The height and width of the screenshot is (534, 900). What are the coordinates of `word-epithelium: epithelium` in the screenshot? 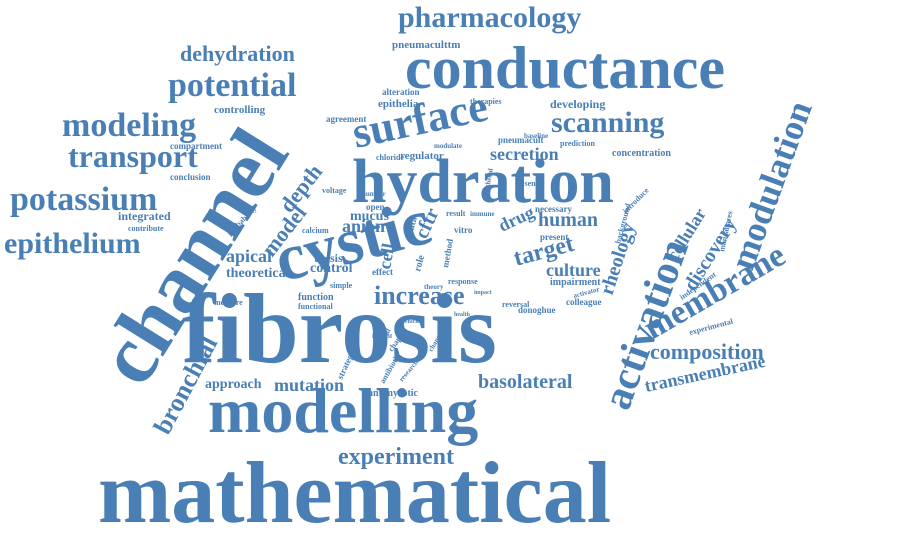 It's located at (72, 243).